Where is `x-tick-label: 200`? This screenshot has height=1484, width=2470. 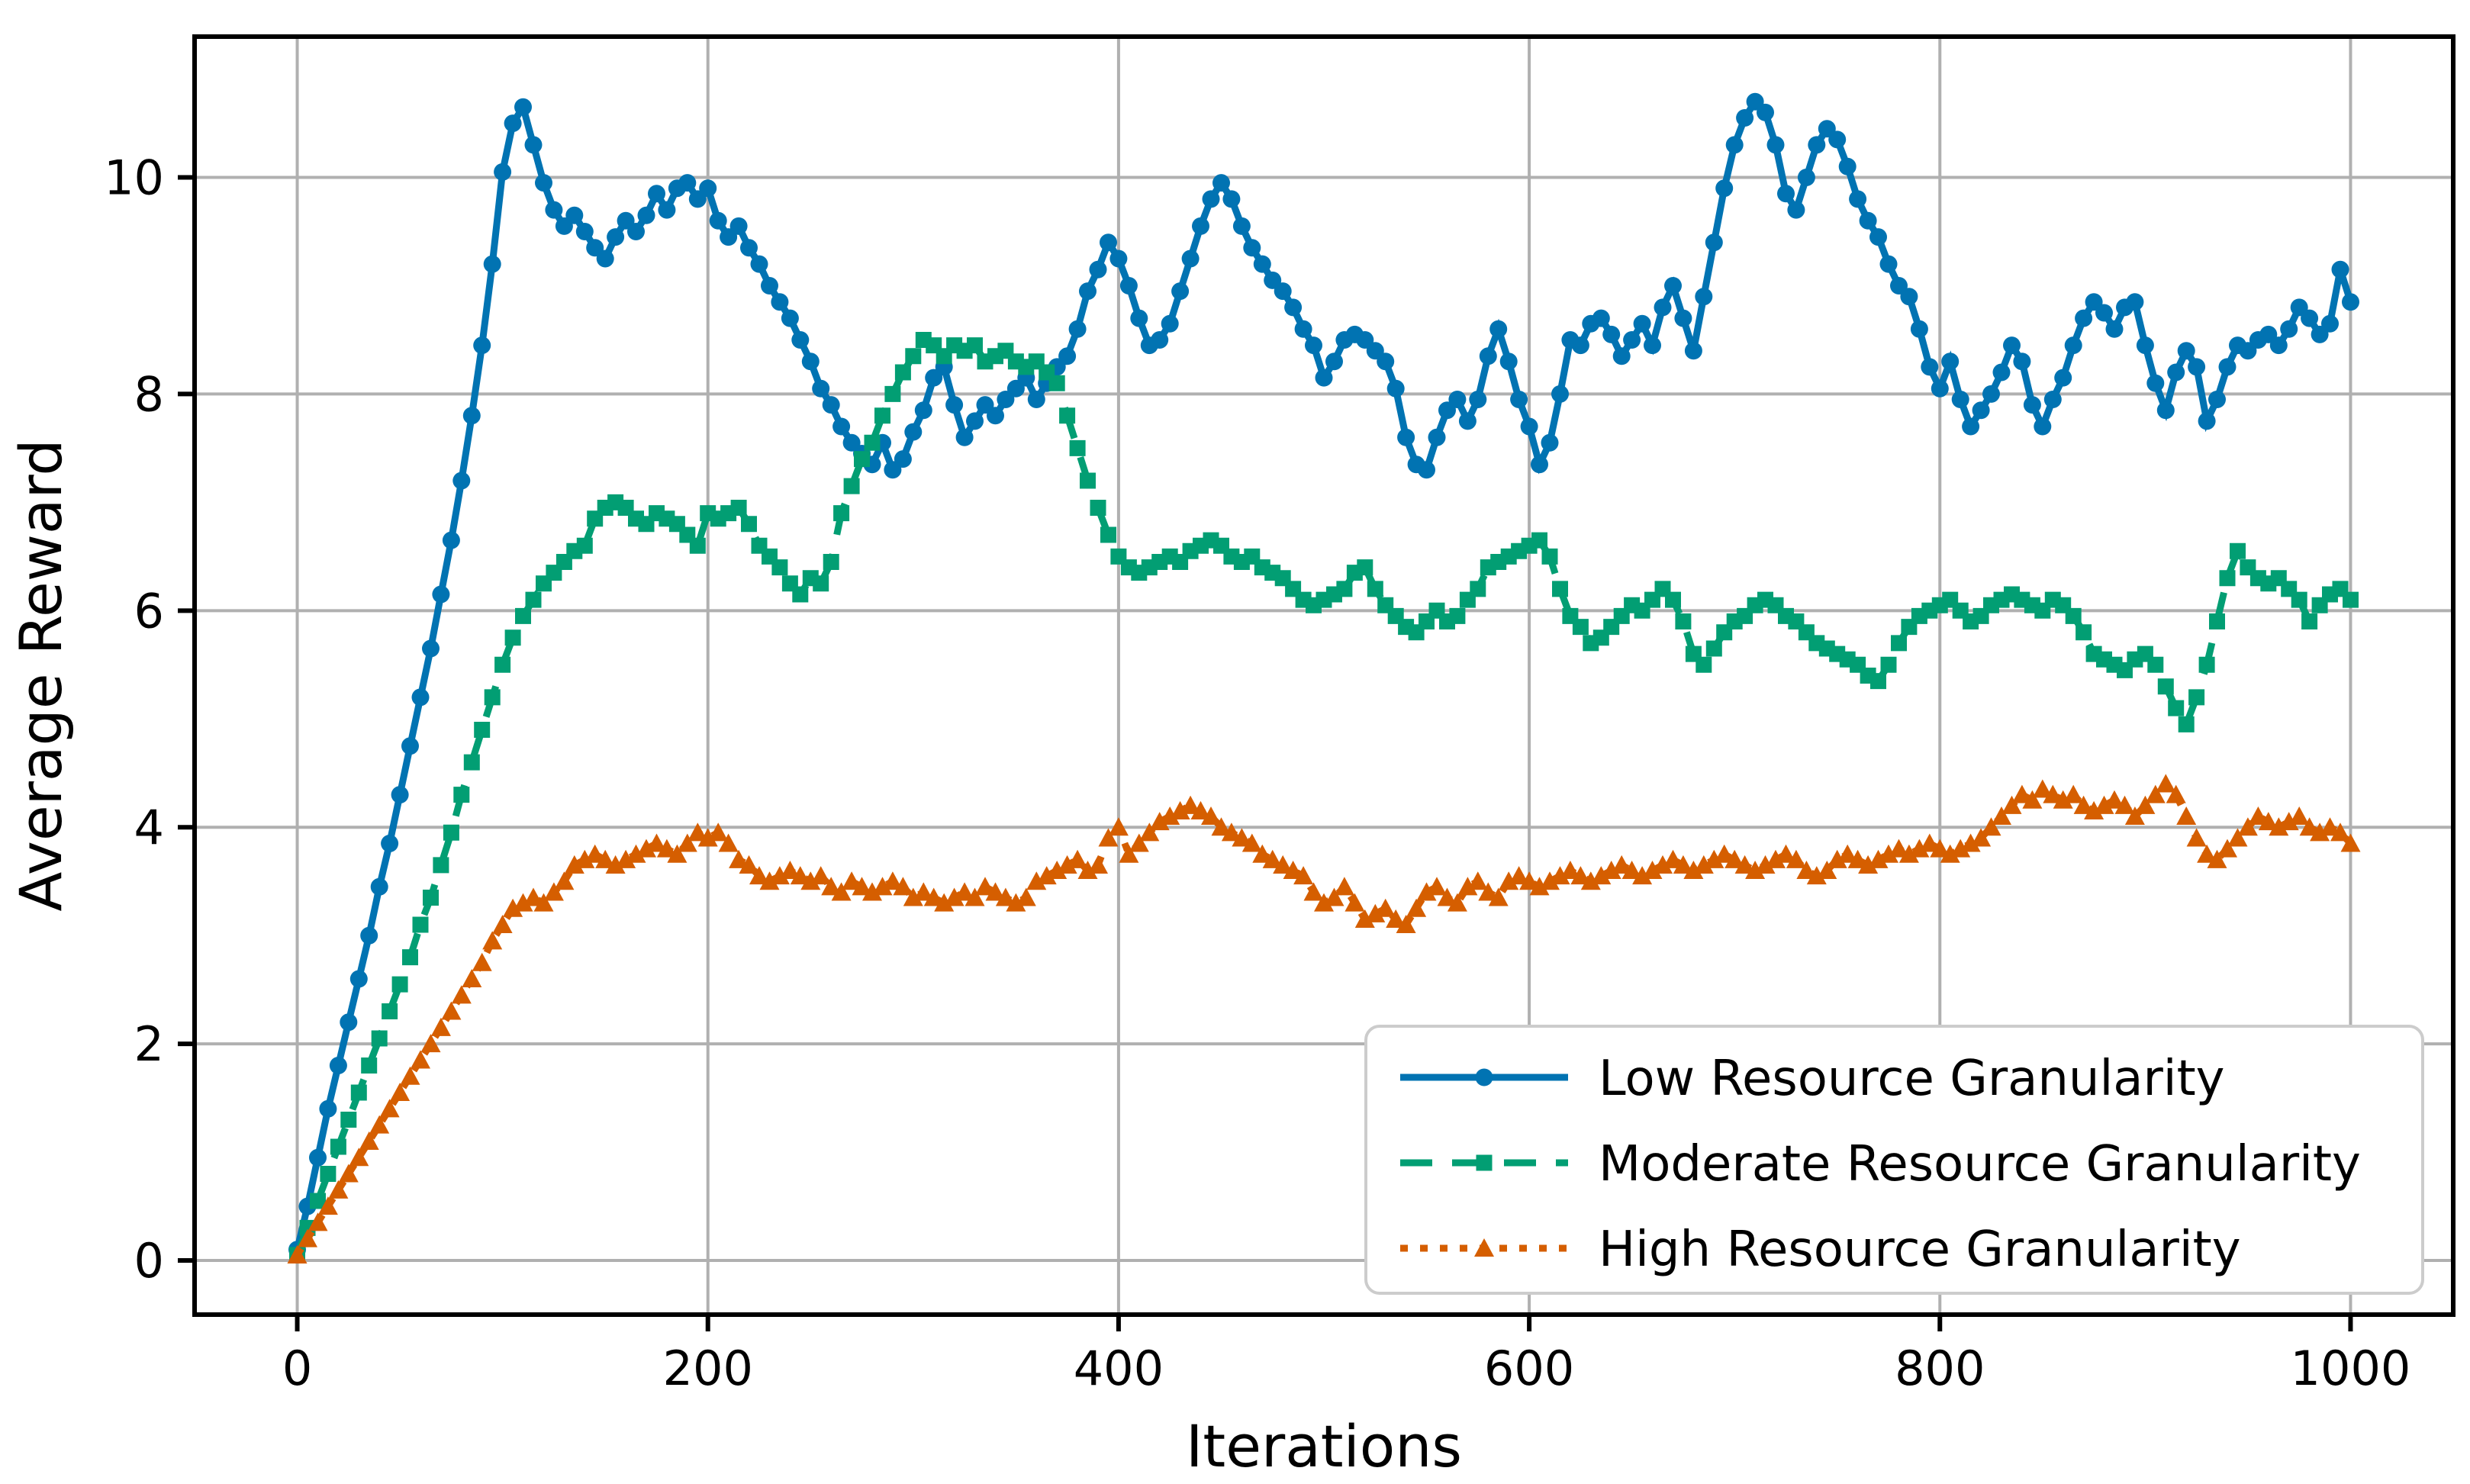 x-tick-label: 200 is located at coordinates (708, 1368).